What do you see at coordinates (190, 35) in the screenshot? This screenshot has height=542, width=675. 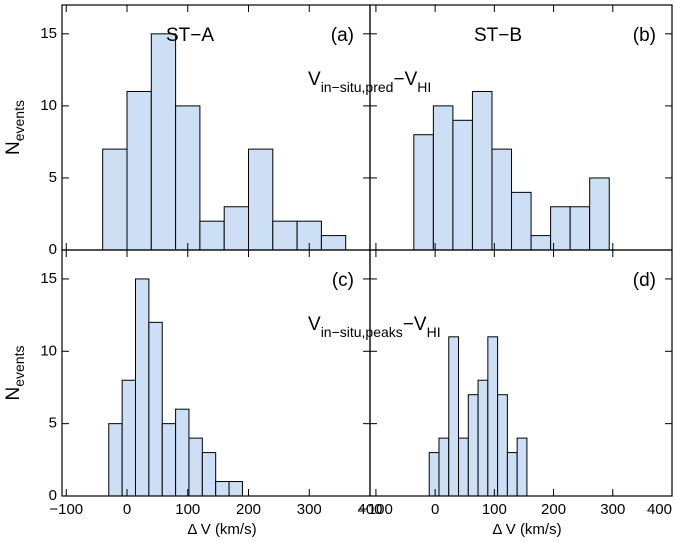 I see `panel-title: ST−A` at bounding box center [190, 35].